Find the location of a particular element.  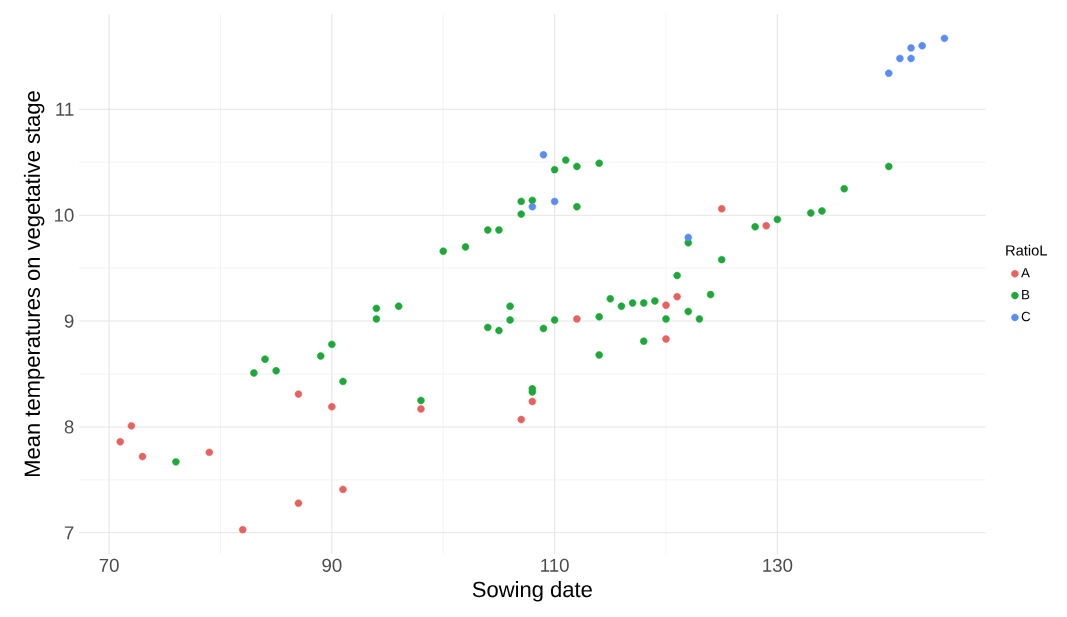

x-tick-label: 70 is located at coordinates (109, 565).